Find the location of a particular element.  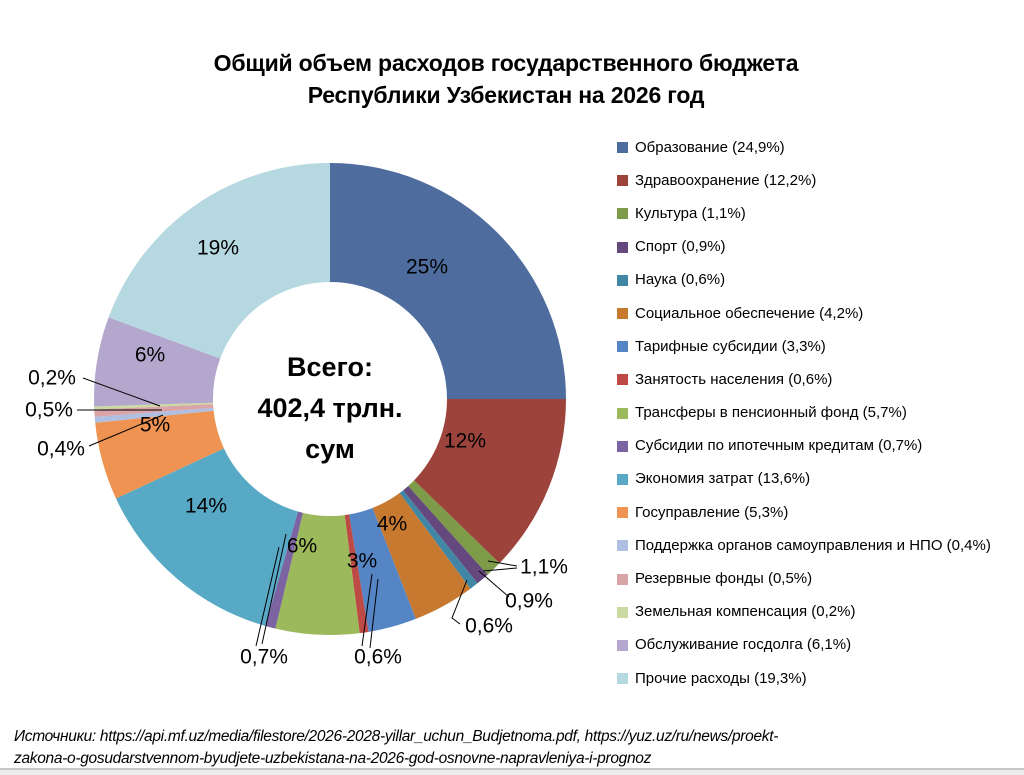

legend-item-2: Культура (1,1%) is located at coordinates (804, 213).